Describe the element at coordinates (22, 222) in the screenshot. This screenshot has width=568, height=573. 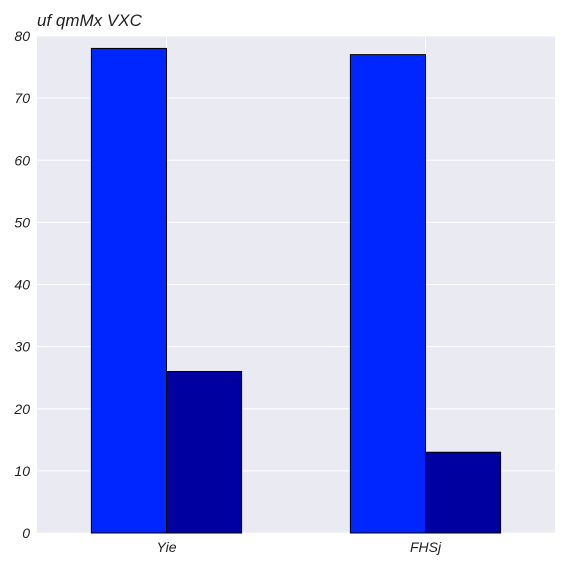
I see `y-tick-label: 50` at that location.